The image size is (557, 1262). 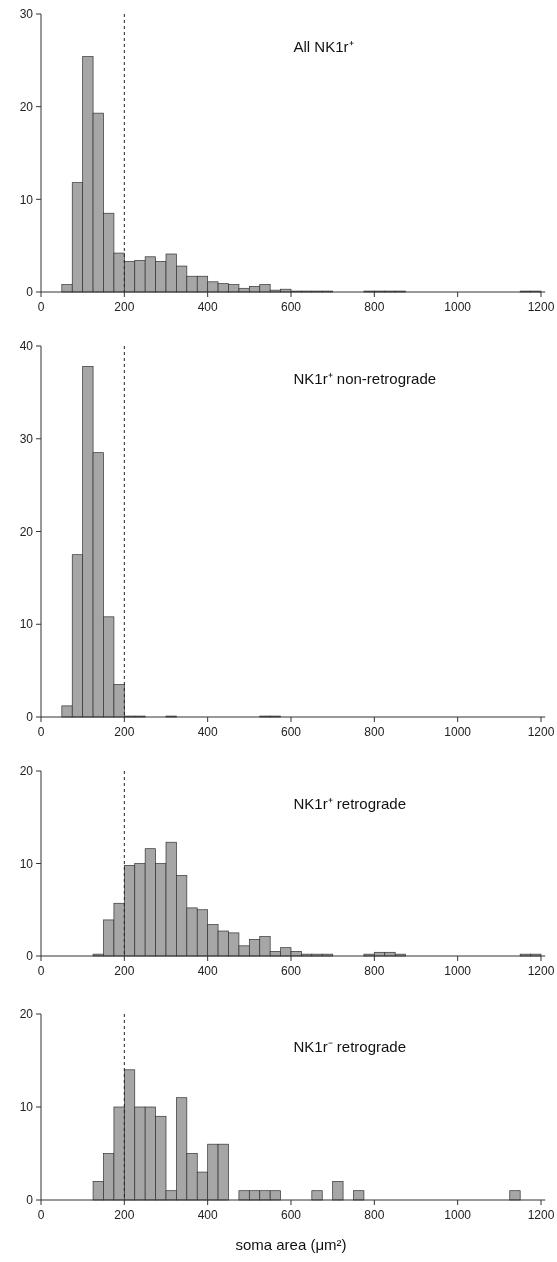 I want to click on text: NK1r⁺ retrograde, so click(x=350, y=803).